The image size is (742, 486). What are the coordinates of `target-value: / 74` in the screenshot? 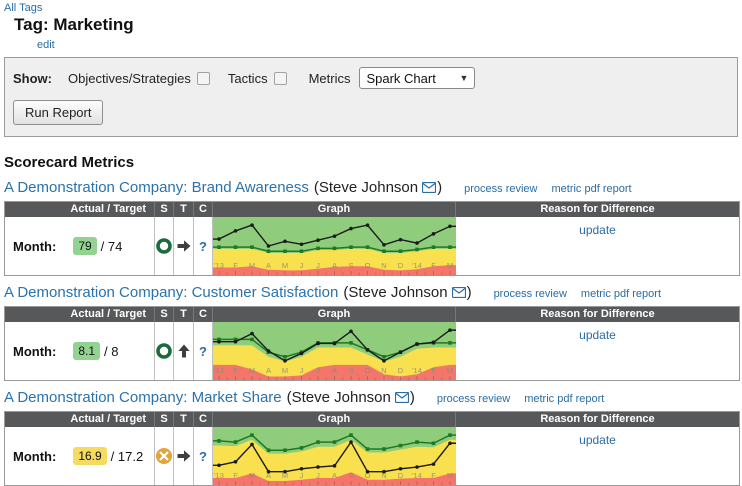 It's located at (111, 246).